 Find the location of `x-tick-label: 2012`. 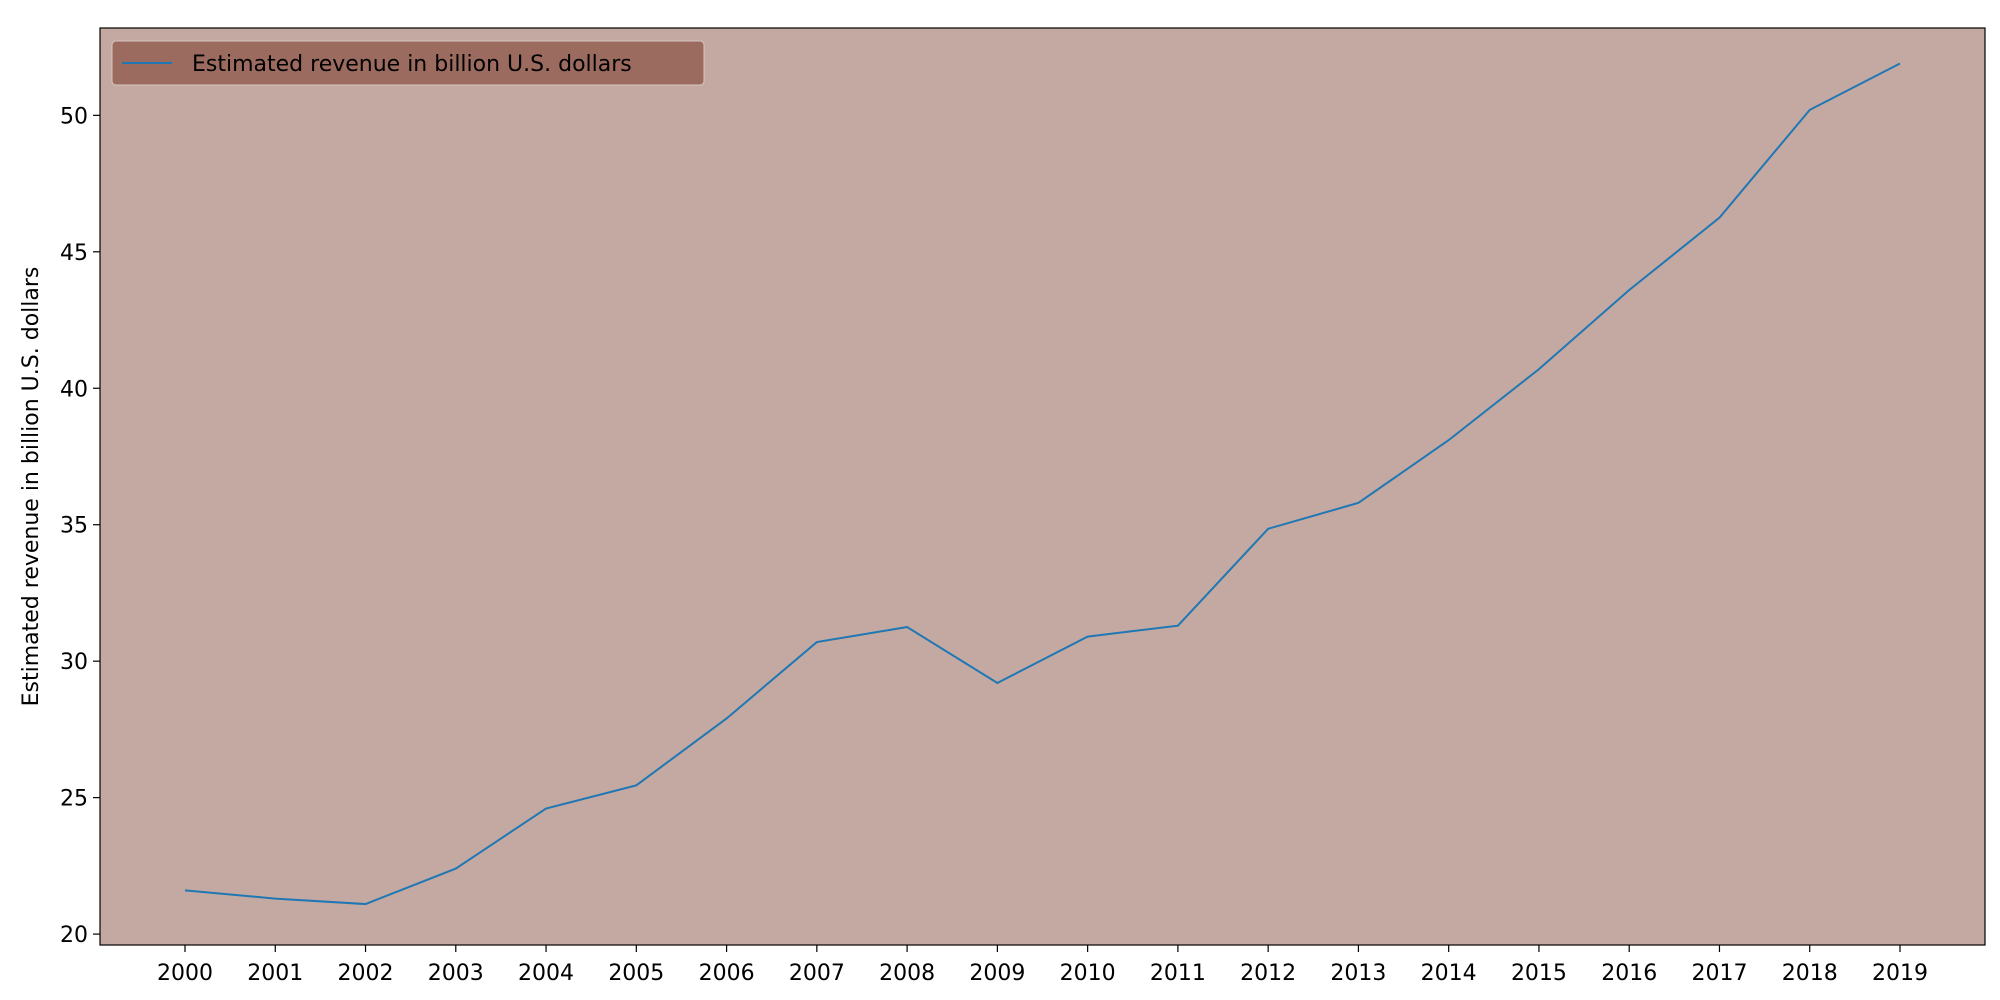

x-tick-label: 2012 is located at coordinates (1268, 973).